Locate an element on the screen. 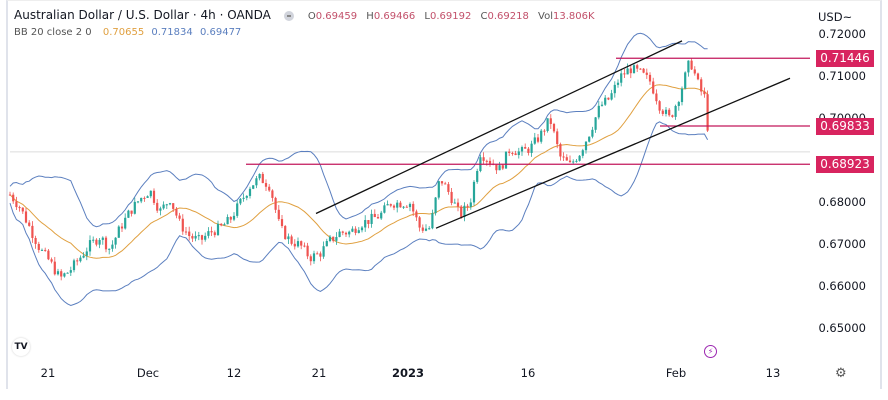 Image resolution: width=888 pixels, height=400 pixels. bb-lower-value: 0.69477 is located at coordinates (220, 32).